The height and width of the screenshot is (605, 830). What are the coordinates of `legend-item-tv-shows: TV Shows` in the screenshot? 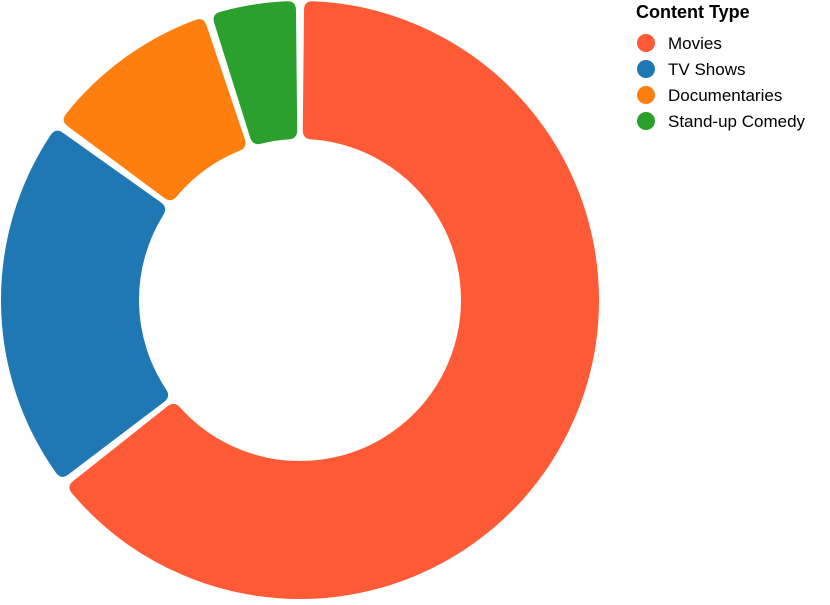 It's located at (691, 69).